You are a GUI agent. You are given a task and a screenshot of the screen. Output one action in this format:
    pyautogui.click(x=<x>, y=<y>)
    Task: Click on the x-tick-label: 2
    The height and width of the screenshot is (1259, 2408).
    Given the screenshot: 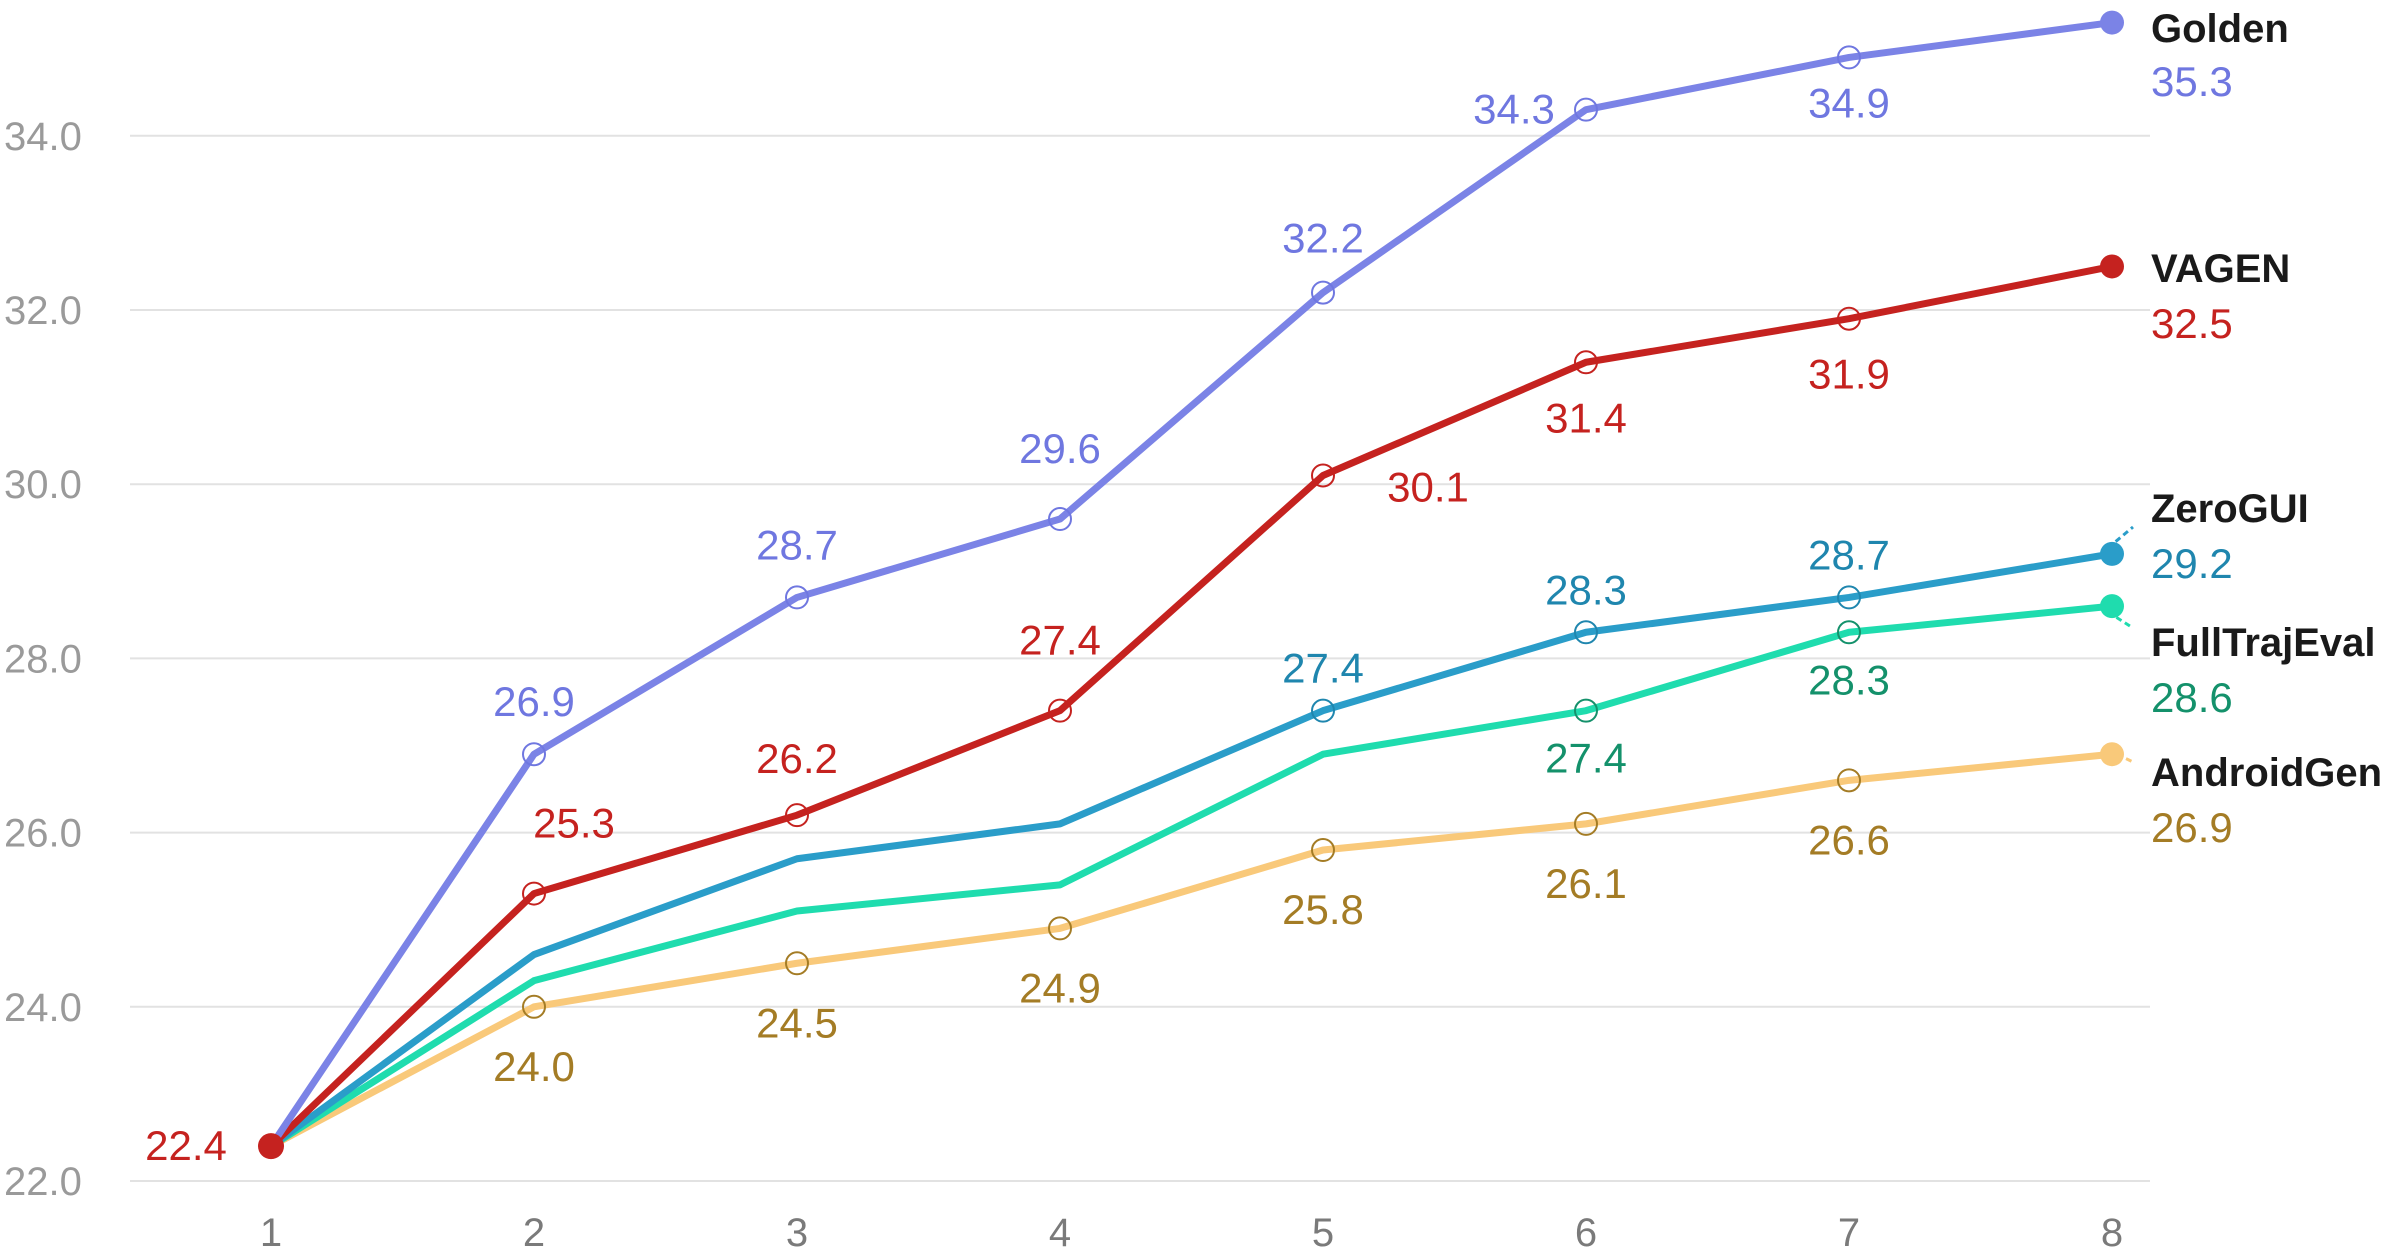 What is the action you would take?
    pyautogui.click(x=534, y=1232)
    